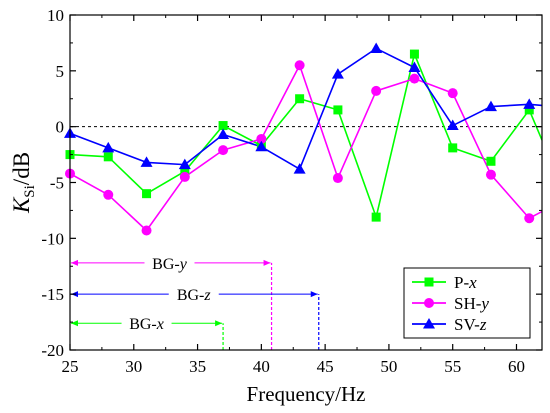  I want to click on x-tick-label: 40, so click(261, 366).